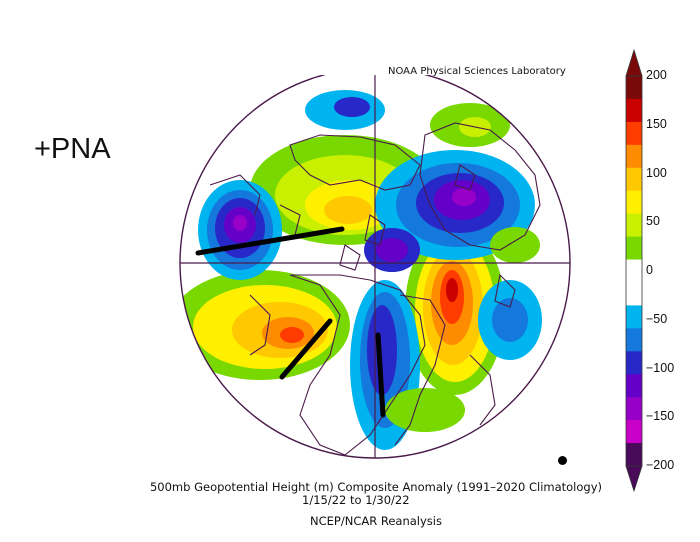 This screenshot has width=700, height=542. Describe the element at coordinates (455, 310) in the screenshot. I see `anomaly-ridge-atlantic` at that location.